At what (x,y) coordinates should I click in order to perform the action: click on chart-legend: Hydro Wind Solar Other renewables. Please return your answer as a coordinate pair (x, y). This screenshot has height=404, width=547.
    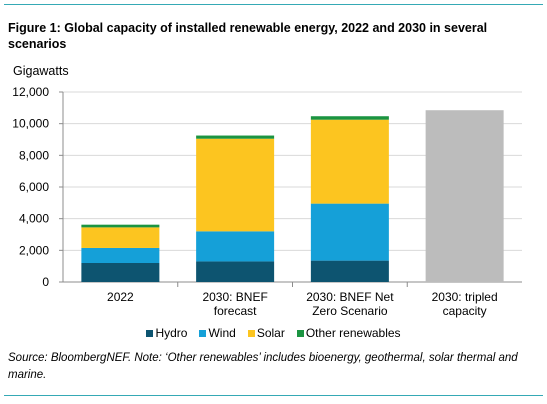
    Looking at the image, I should click on (273, 333).